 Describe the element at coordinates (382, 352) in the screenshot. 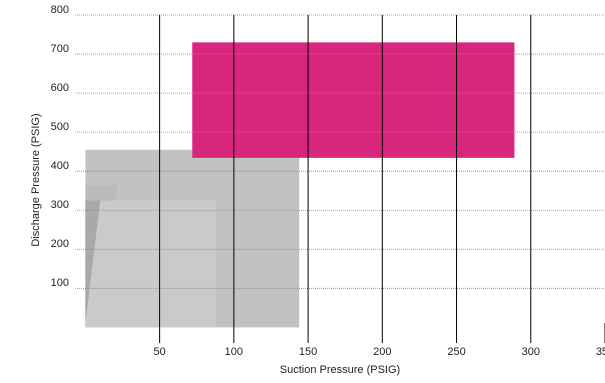

I see `x-tick-label: 200` at that location.